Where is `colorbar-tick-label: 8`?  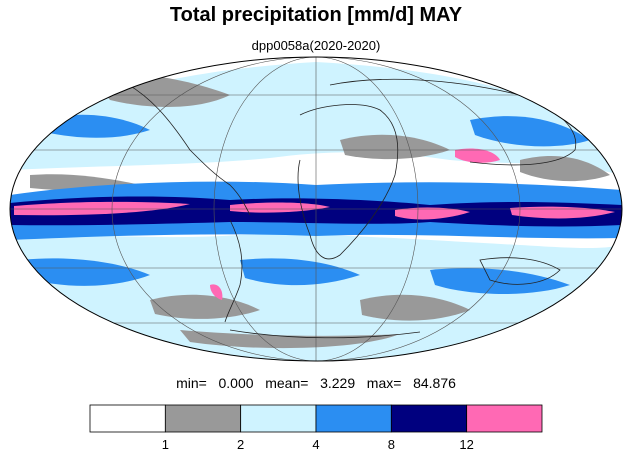
colorbar-tick-label: 8 is located at coordinates (391, 444).